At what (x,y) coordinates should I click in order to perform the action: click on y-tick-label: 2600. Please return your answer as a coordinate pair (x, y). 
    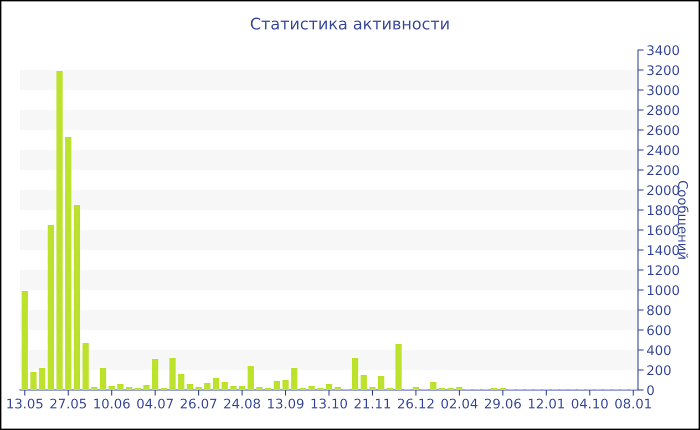
    Looking at the image, I should click on (663, 130).